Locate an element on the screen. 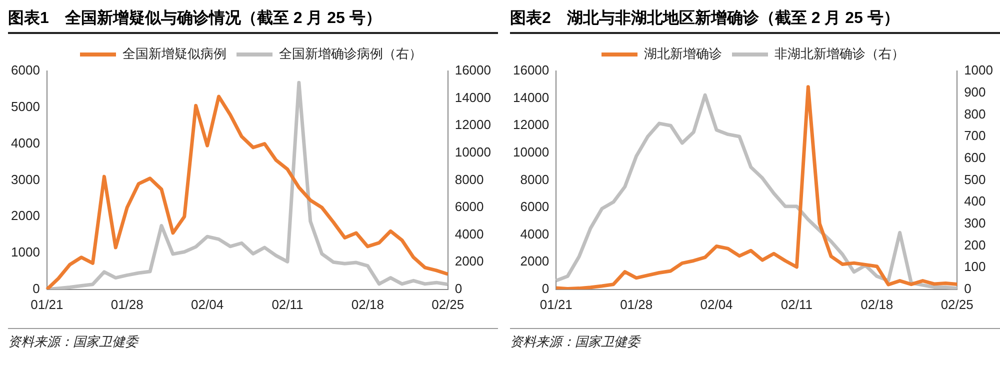  chart-title: 图表1 全国新增疑似与确诊情况（截至 2 月 25 号） is located at coordinates (253, 21).